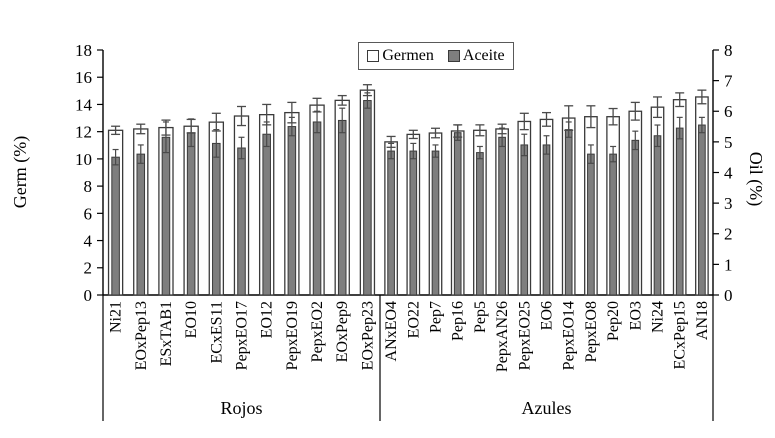  I want to click on category-label-Pep20: Pep20, so click(613, 321).